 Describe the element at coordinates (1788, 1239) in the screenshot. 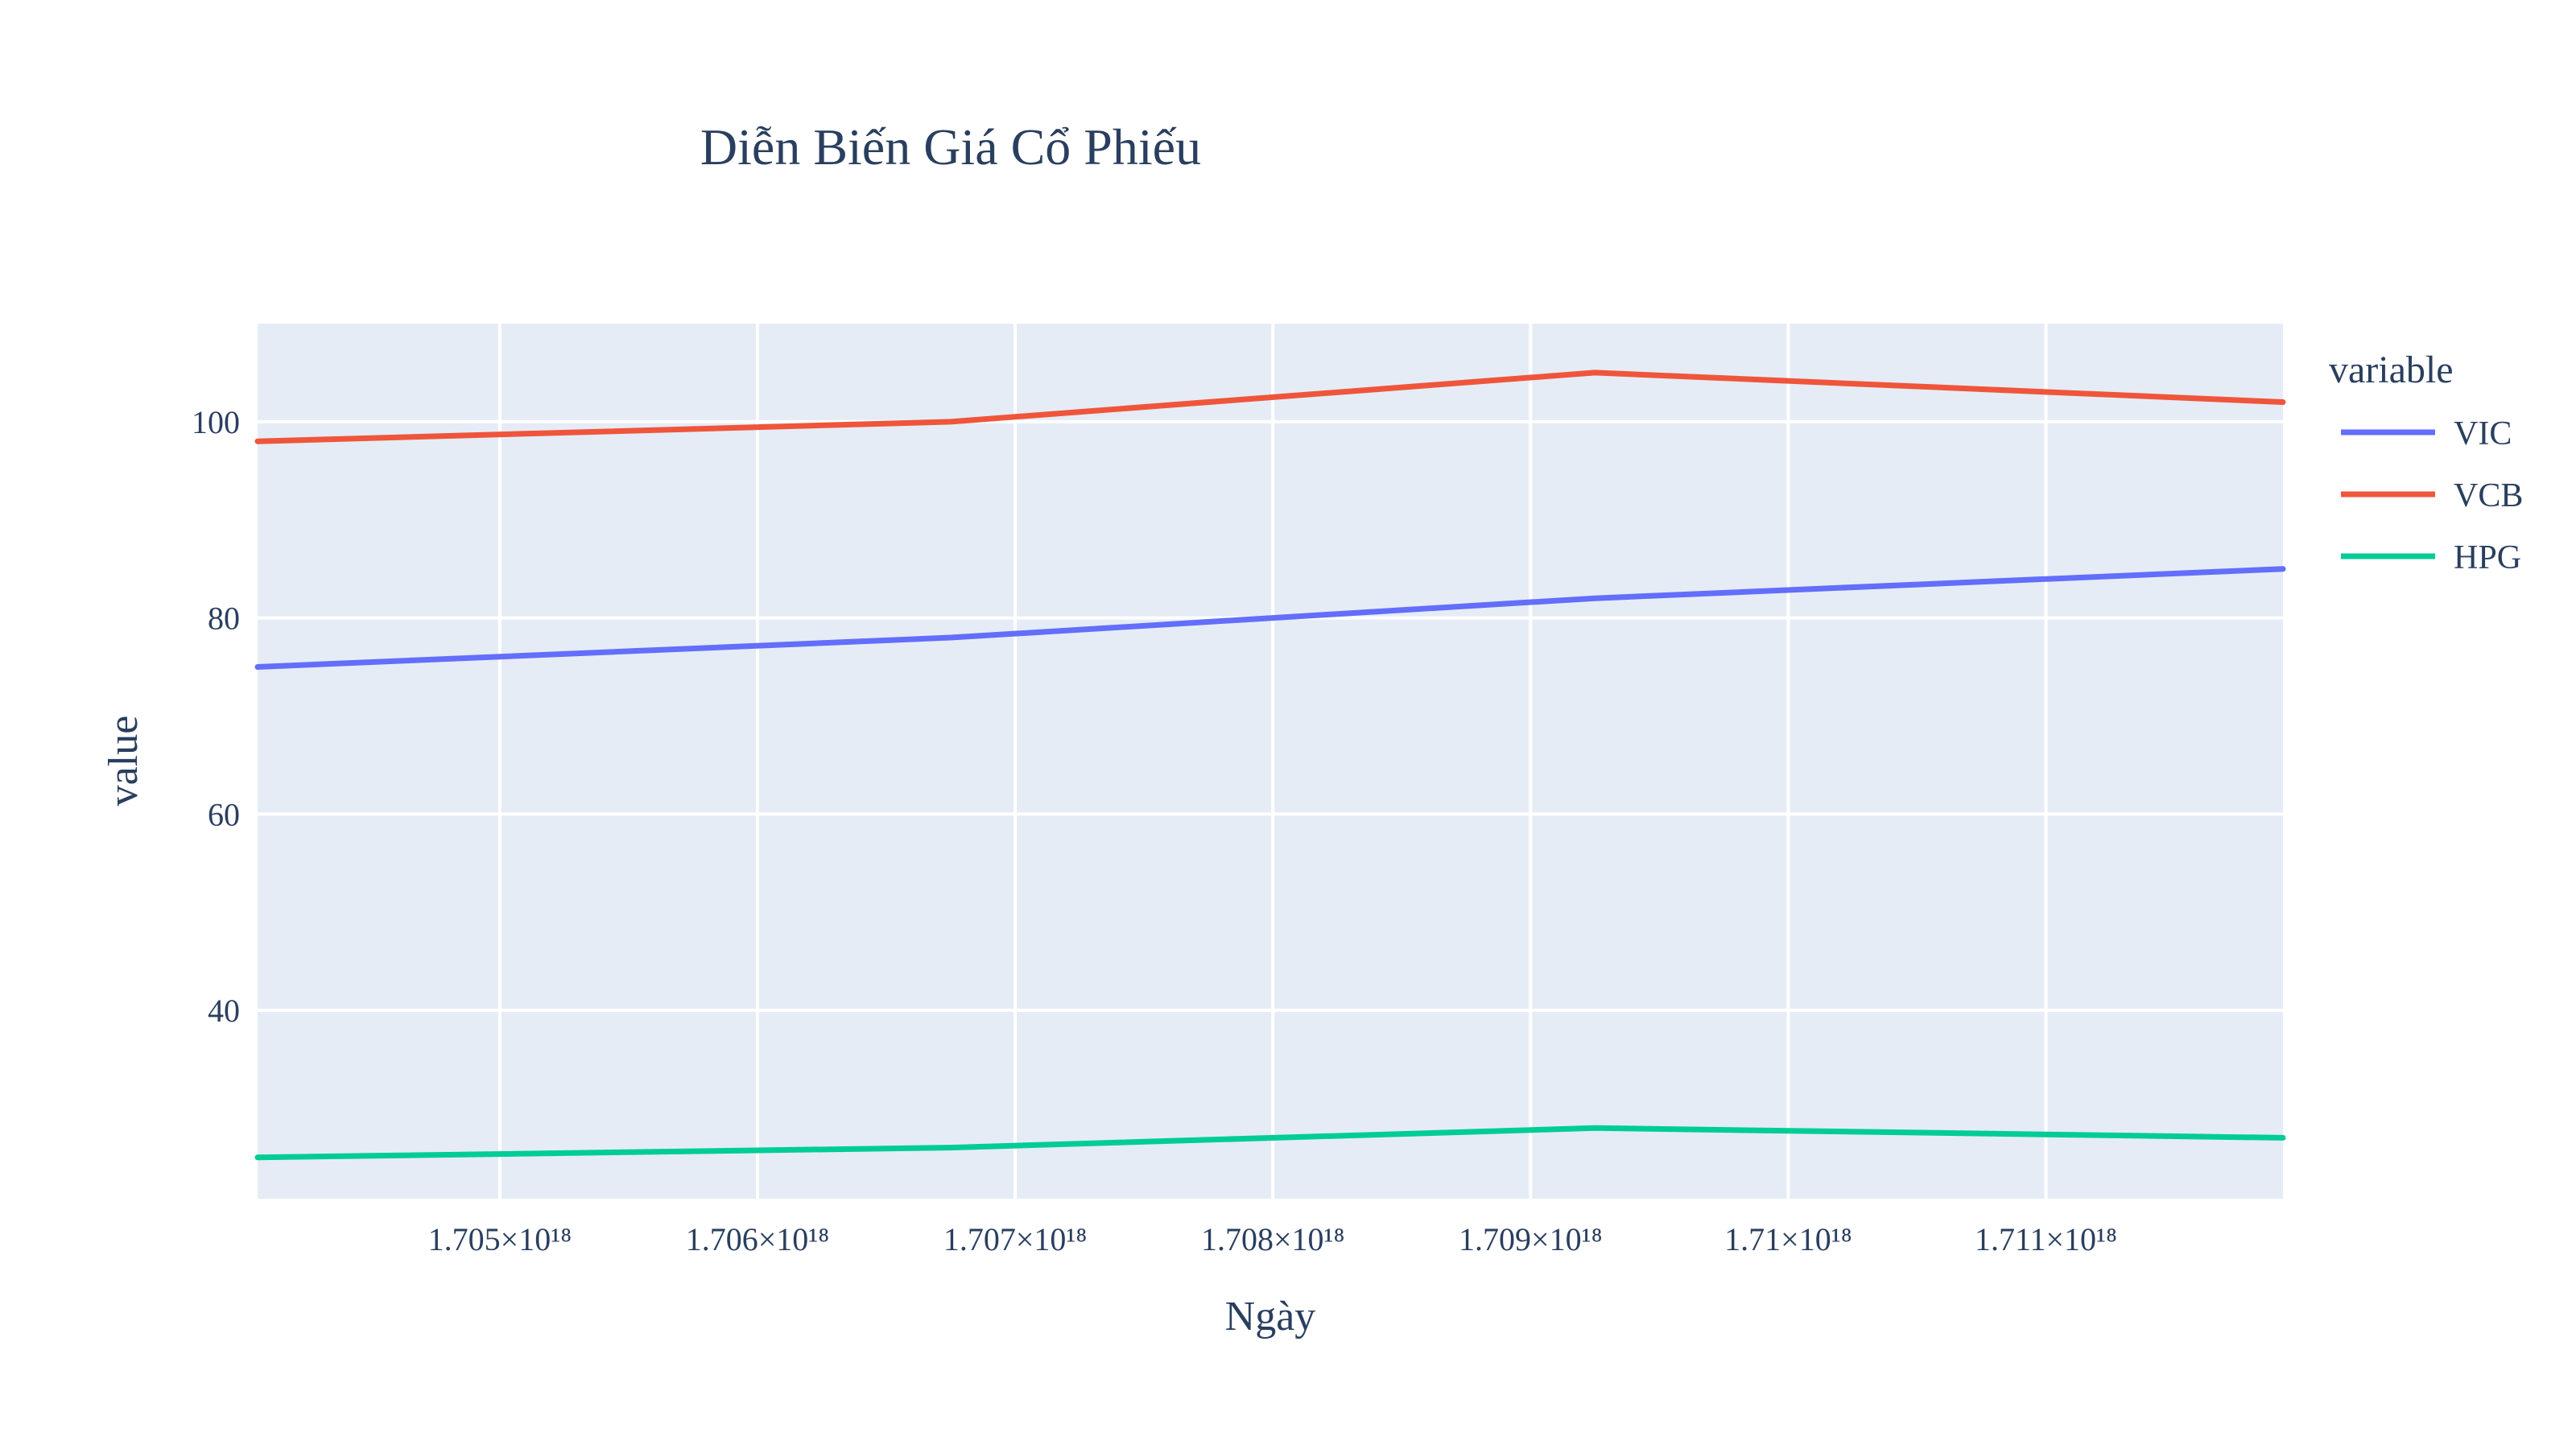

I see `x-tick-label: 1.71×10¹⁸` at that location.